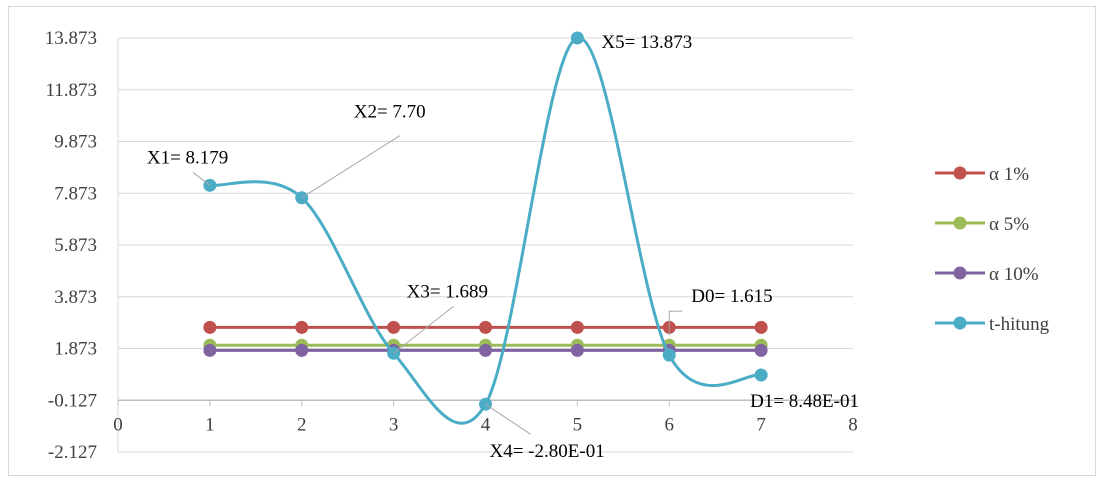 Image resolution: width=1102 pixels, height=481 pixels. I want to click on legend-label: α 1%, so click(1009, 174).